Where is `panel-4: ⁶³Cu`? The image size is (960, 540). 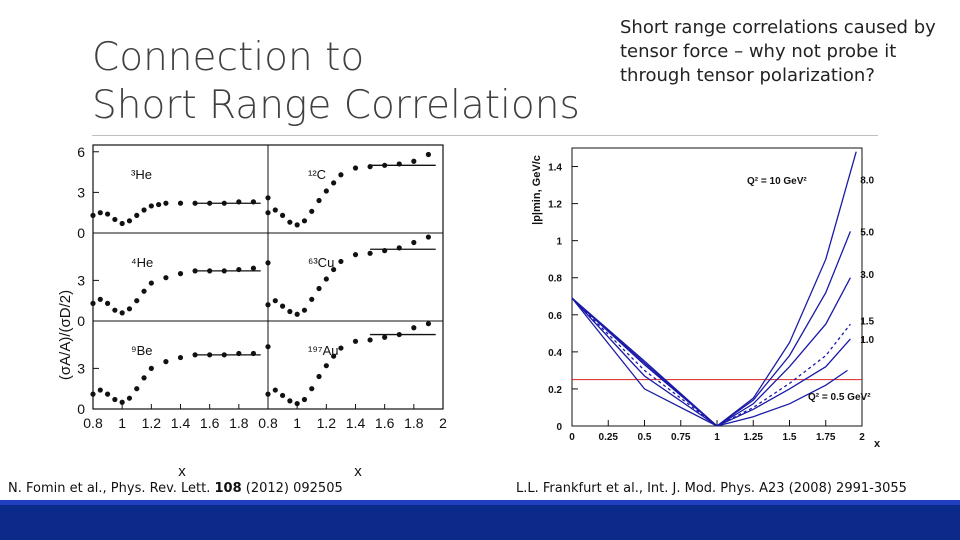
panel-4: ⁶³Cu is located at coordinates (350, 275).